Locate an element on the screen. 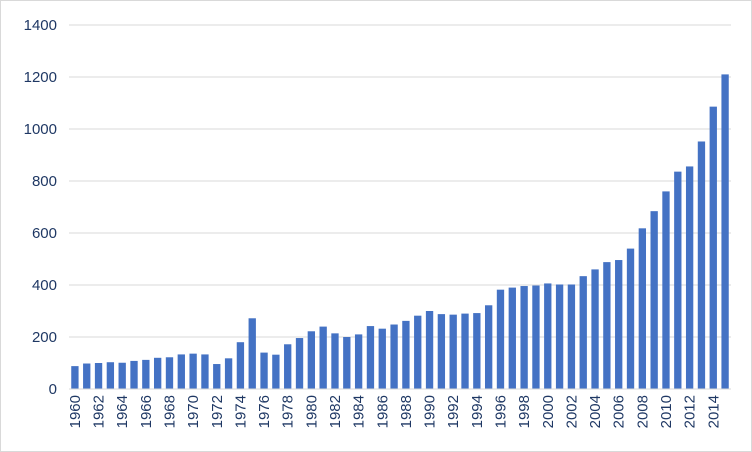 This screenshot has width=752, height=452. bar-1997 is located at coordinates (512, 338).